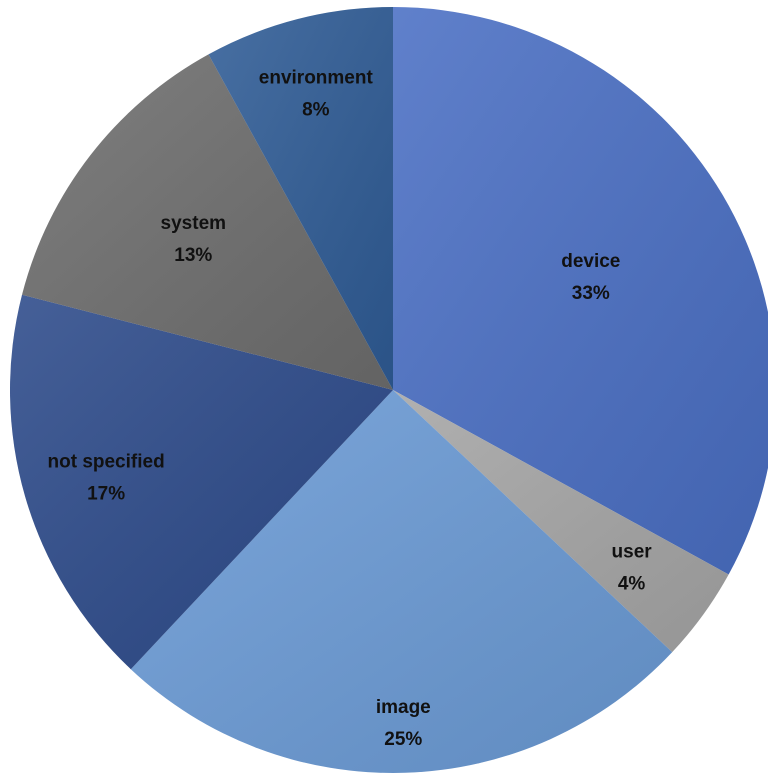 This screenshot has width=768, height=773. I want to click on slice-category-label: not specified, so click(106, 461).